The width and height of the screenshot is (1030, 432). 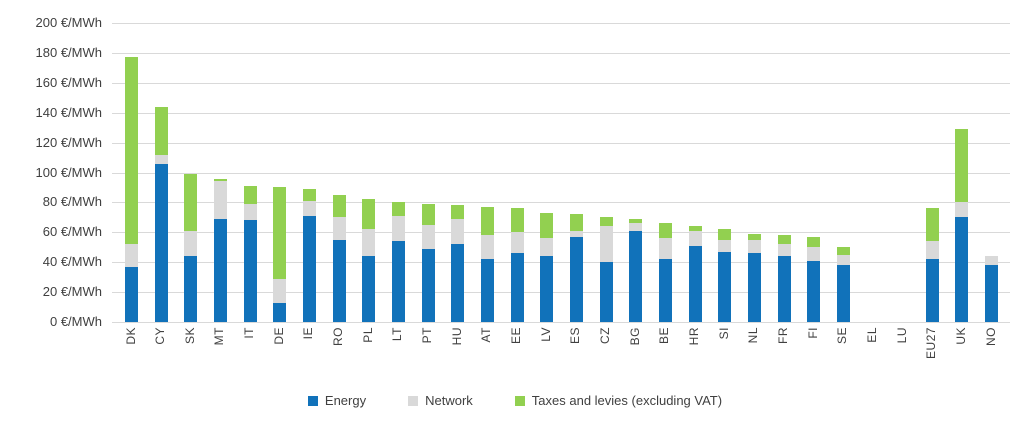 What do you see at coordinates (695, 238) in the screenshot?
I see `segment-HR-network` at bounding box center [695, 238].